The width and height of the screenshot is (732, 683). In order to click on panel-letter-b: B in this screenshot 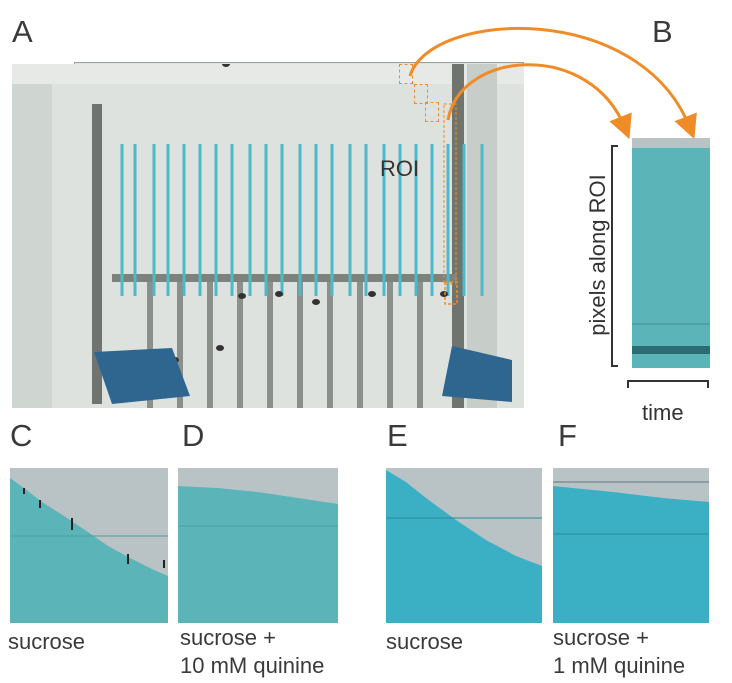, I will do `click(662, 31)`.